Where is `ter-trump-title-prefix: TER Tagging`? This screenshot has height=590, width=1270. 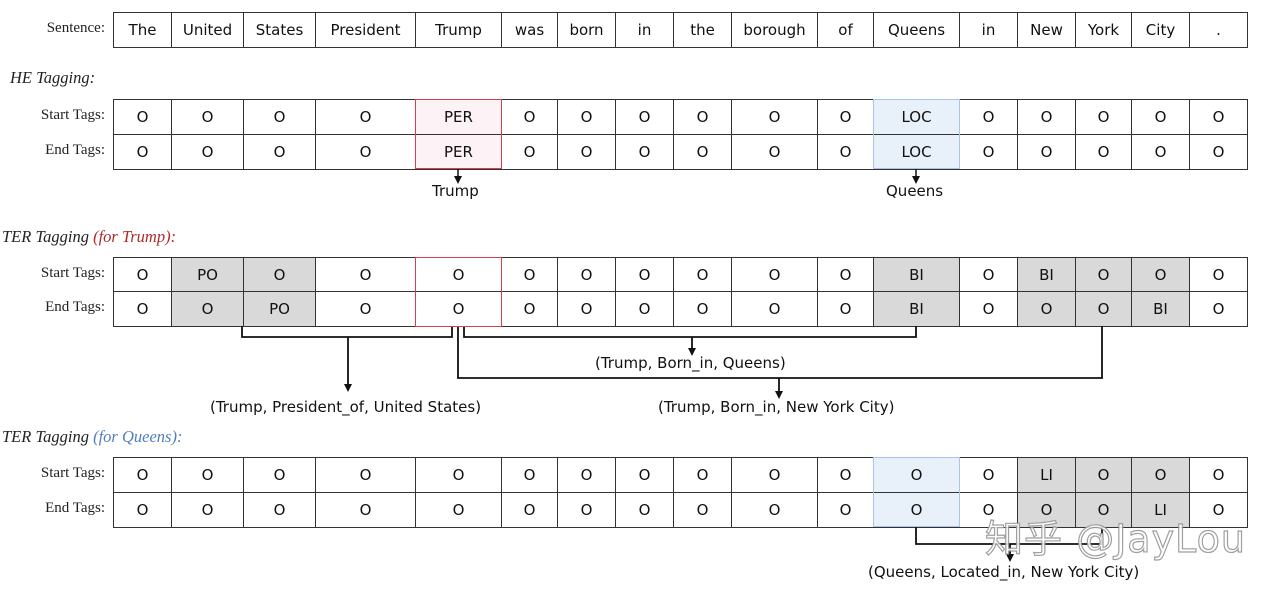
ter-trump-title-prefix: TER Tagging is located at coordinates (45, 236).